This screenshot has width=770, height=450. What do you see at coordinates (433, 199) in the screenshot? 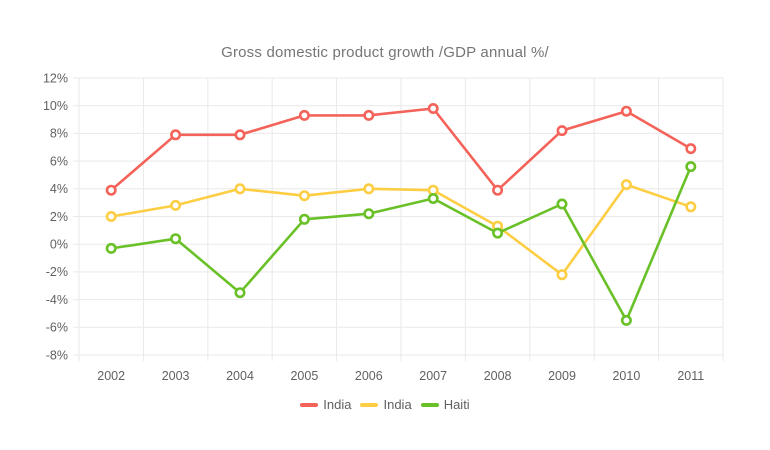
I see `data-point-haiti-2007` at bounding box center [433, 199].